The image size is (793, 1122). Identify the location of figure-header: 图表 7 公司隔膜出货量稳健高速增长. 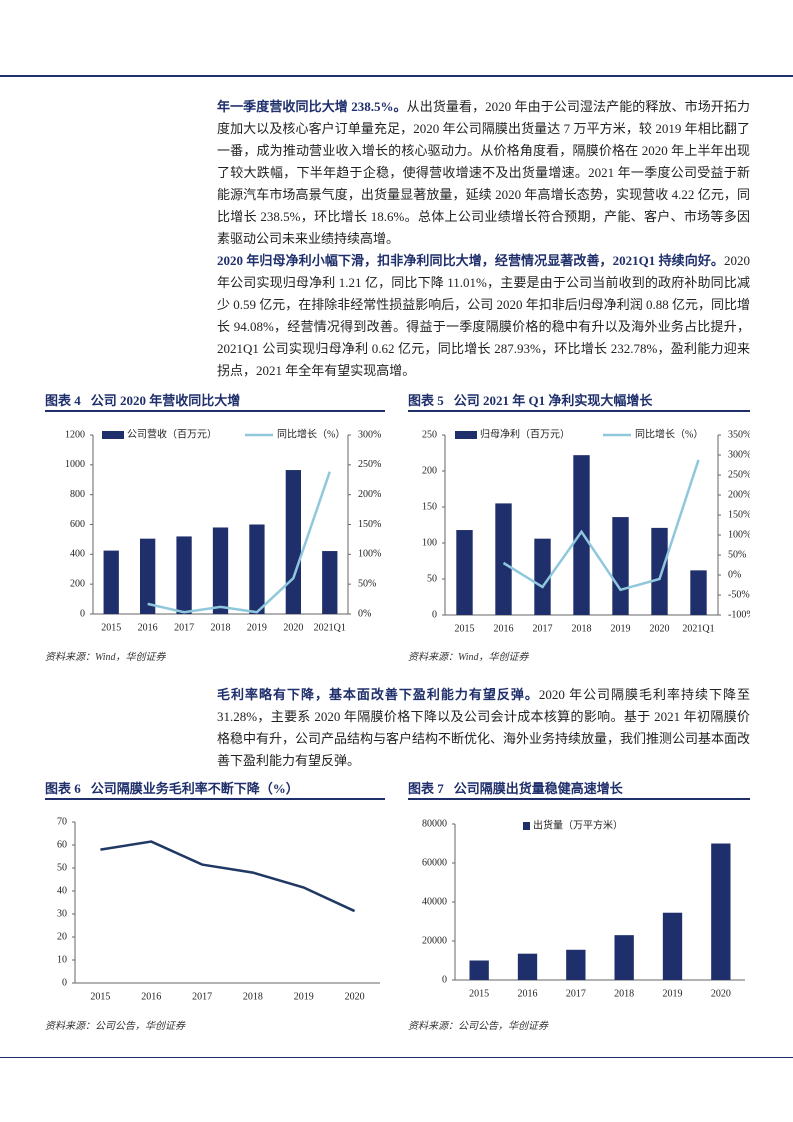
(579, 789).